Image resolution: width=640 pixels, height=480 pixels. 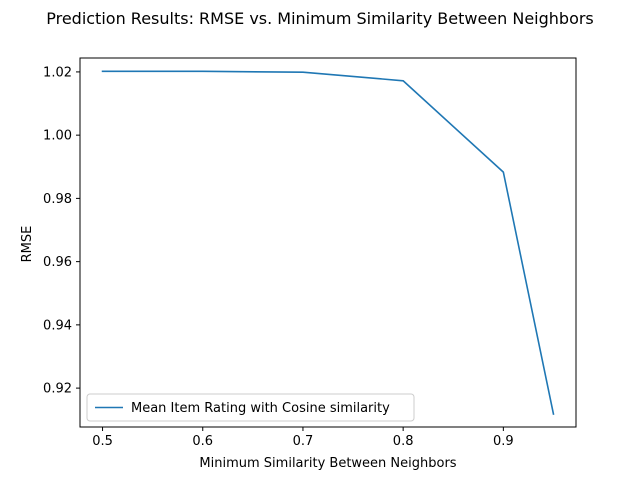 What do you see at coordinates (57, 136) in the screenshot?
I see `y-tick-label: 1.00` at bounding box center [57, 136].